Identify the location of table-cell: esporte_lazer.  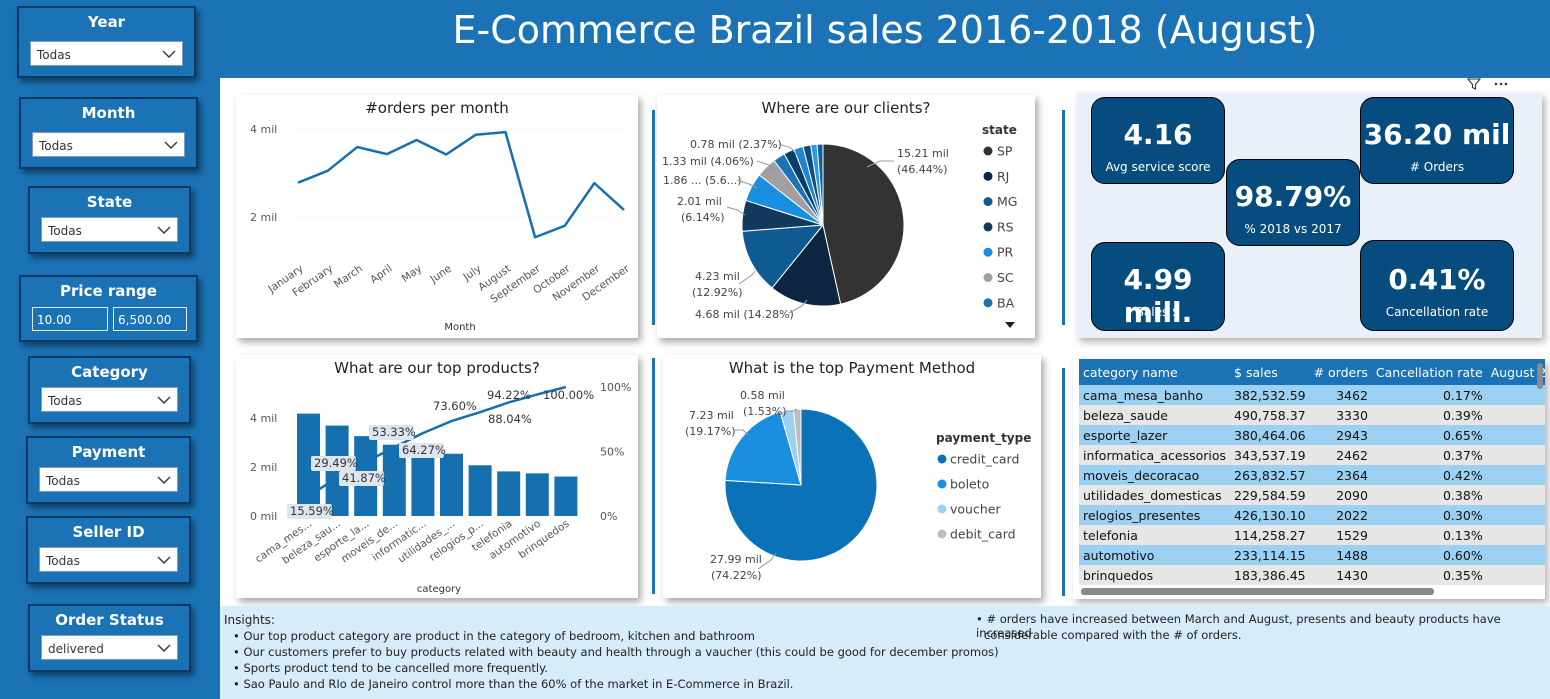
(1155, 435).